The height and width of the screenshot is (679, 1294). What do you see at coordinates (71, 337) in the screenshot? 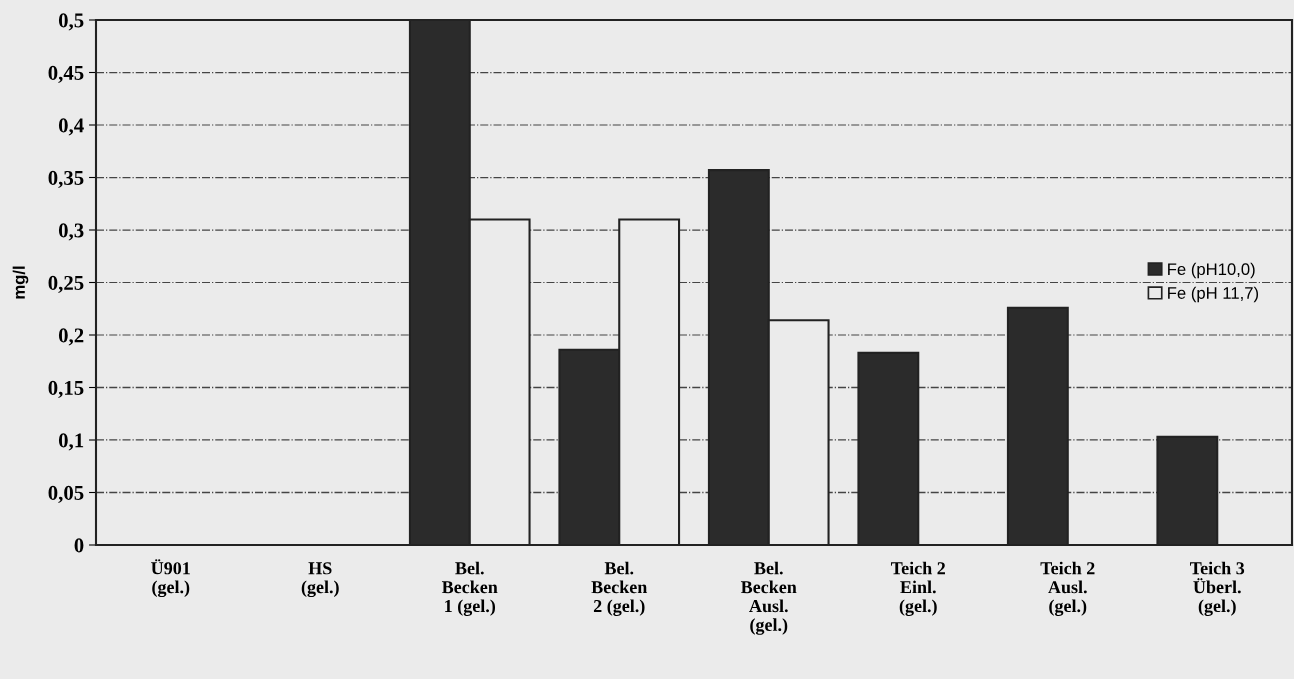
I see `y-tick-label: 0,2` at bounding box center [71, 337].